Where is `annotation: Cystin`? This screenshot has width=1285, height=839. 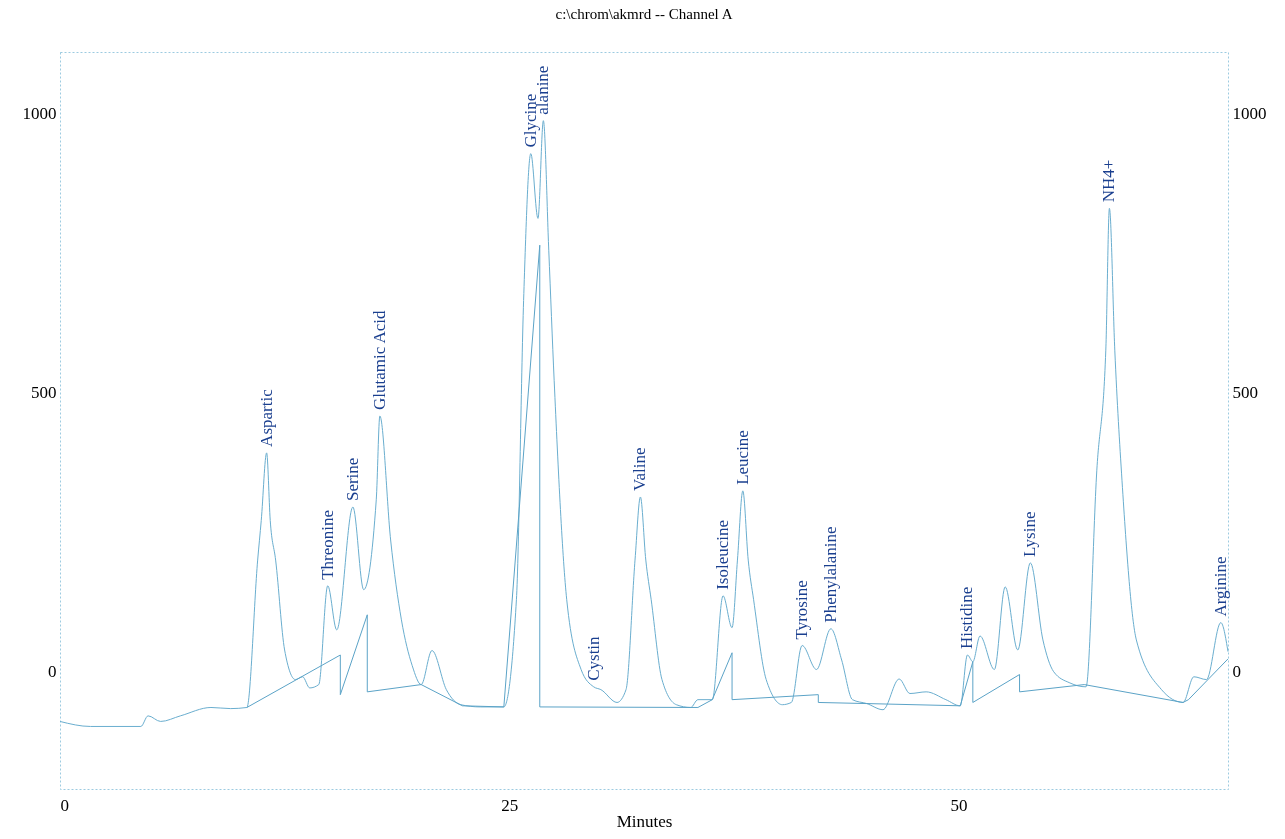
annotation: Cystin is located at coordinates (593, 658).